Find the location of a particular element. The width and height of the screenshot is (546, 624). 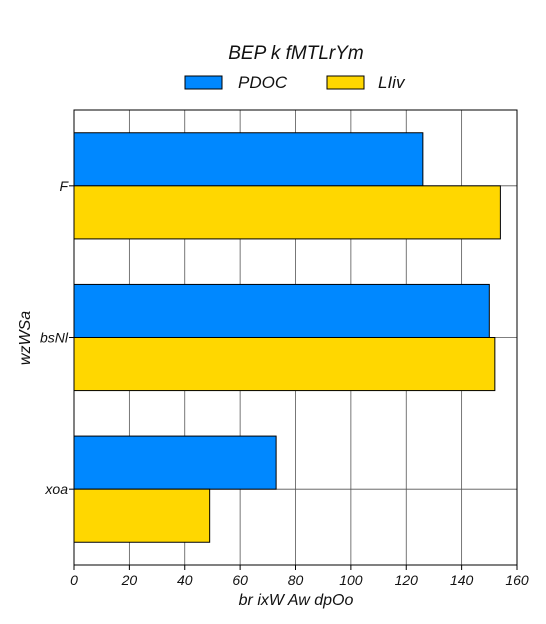

y-tick-label: bsNl is located at coordinates (54, 338).